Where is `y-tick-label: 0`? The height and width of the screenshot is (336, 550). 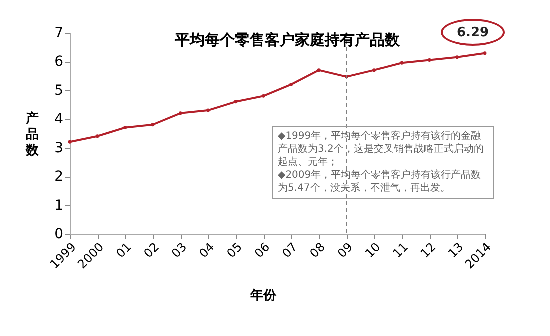 y-tick-label: 0 is located at coordinates (59, 234).